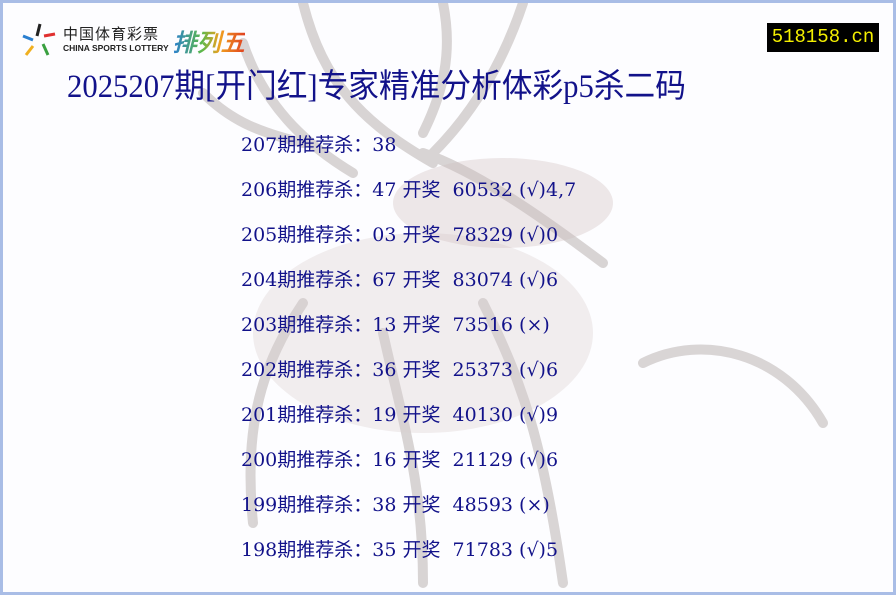 This screenshot has width=896, height=595. Describe the element at coordinates (39, 39) in the screenshot. I see `lottery-star-icon` at that location.